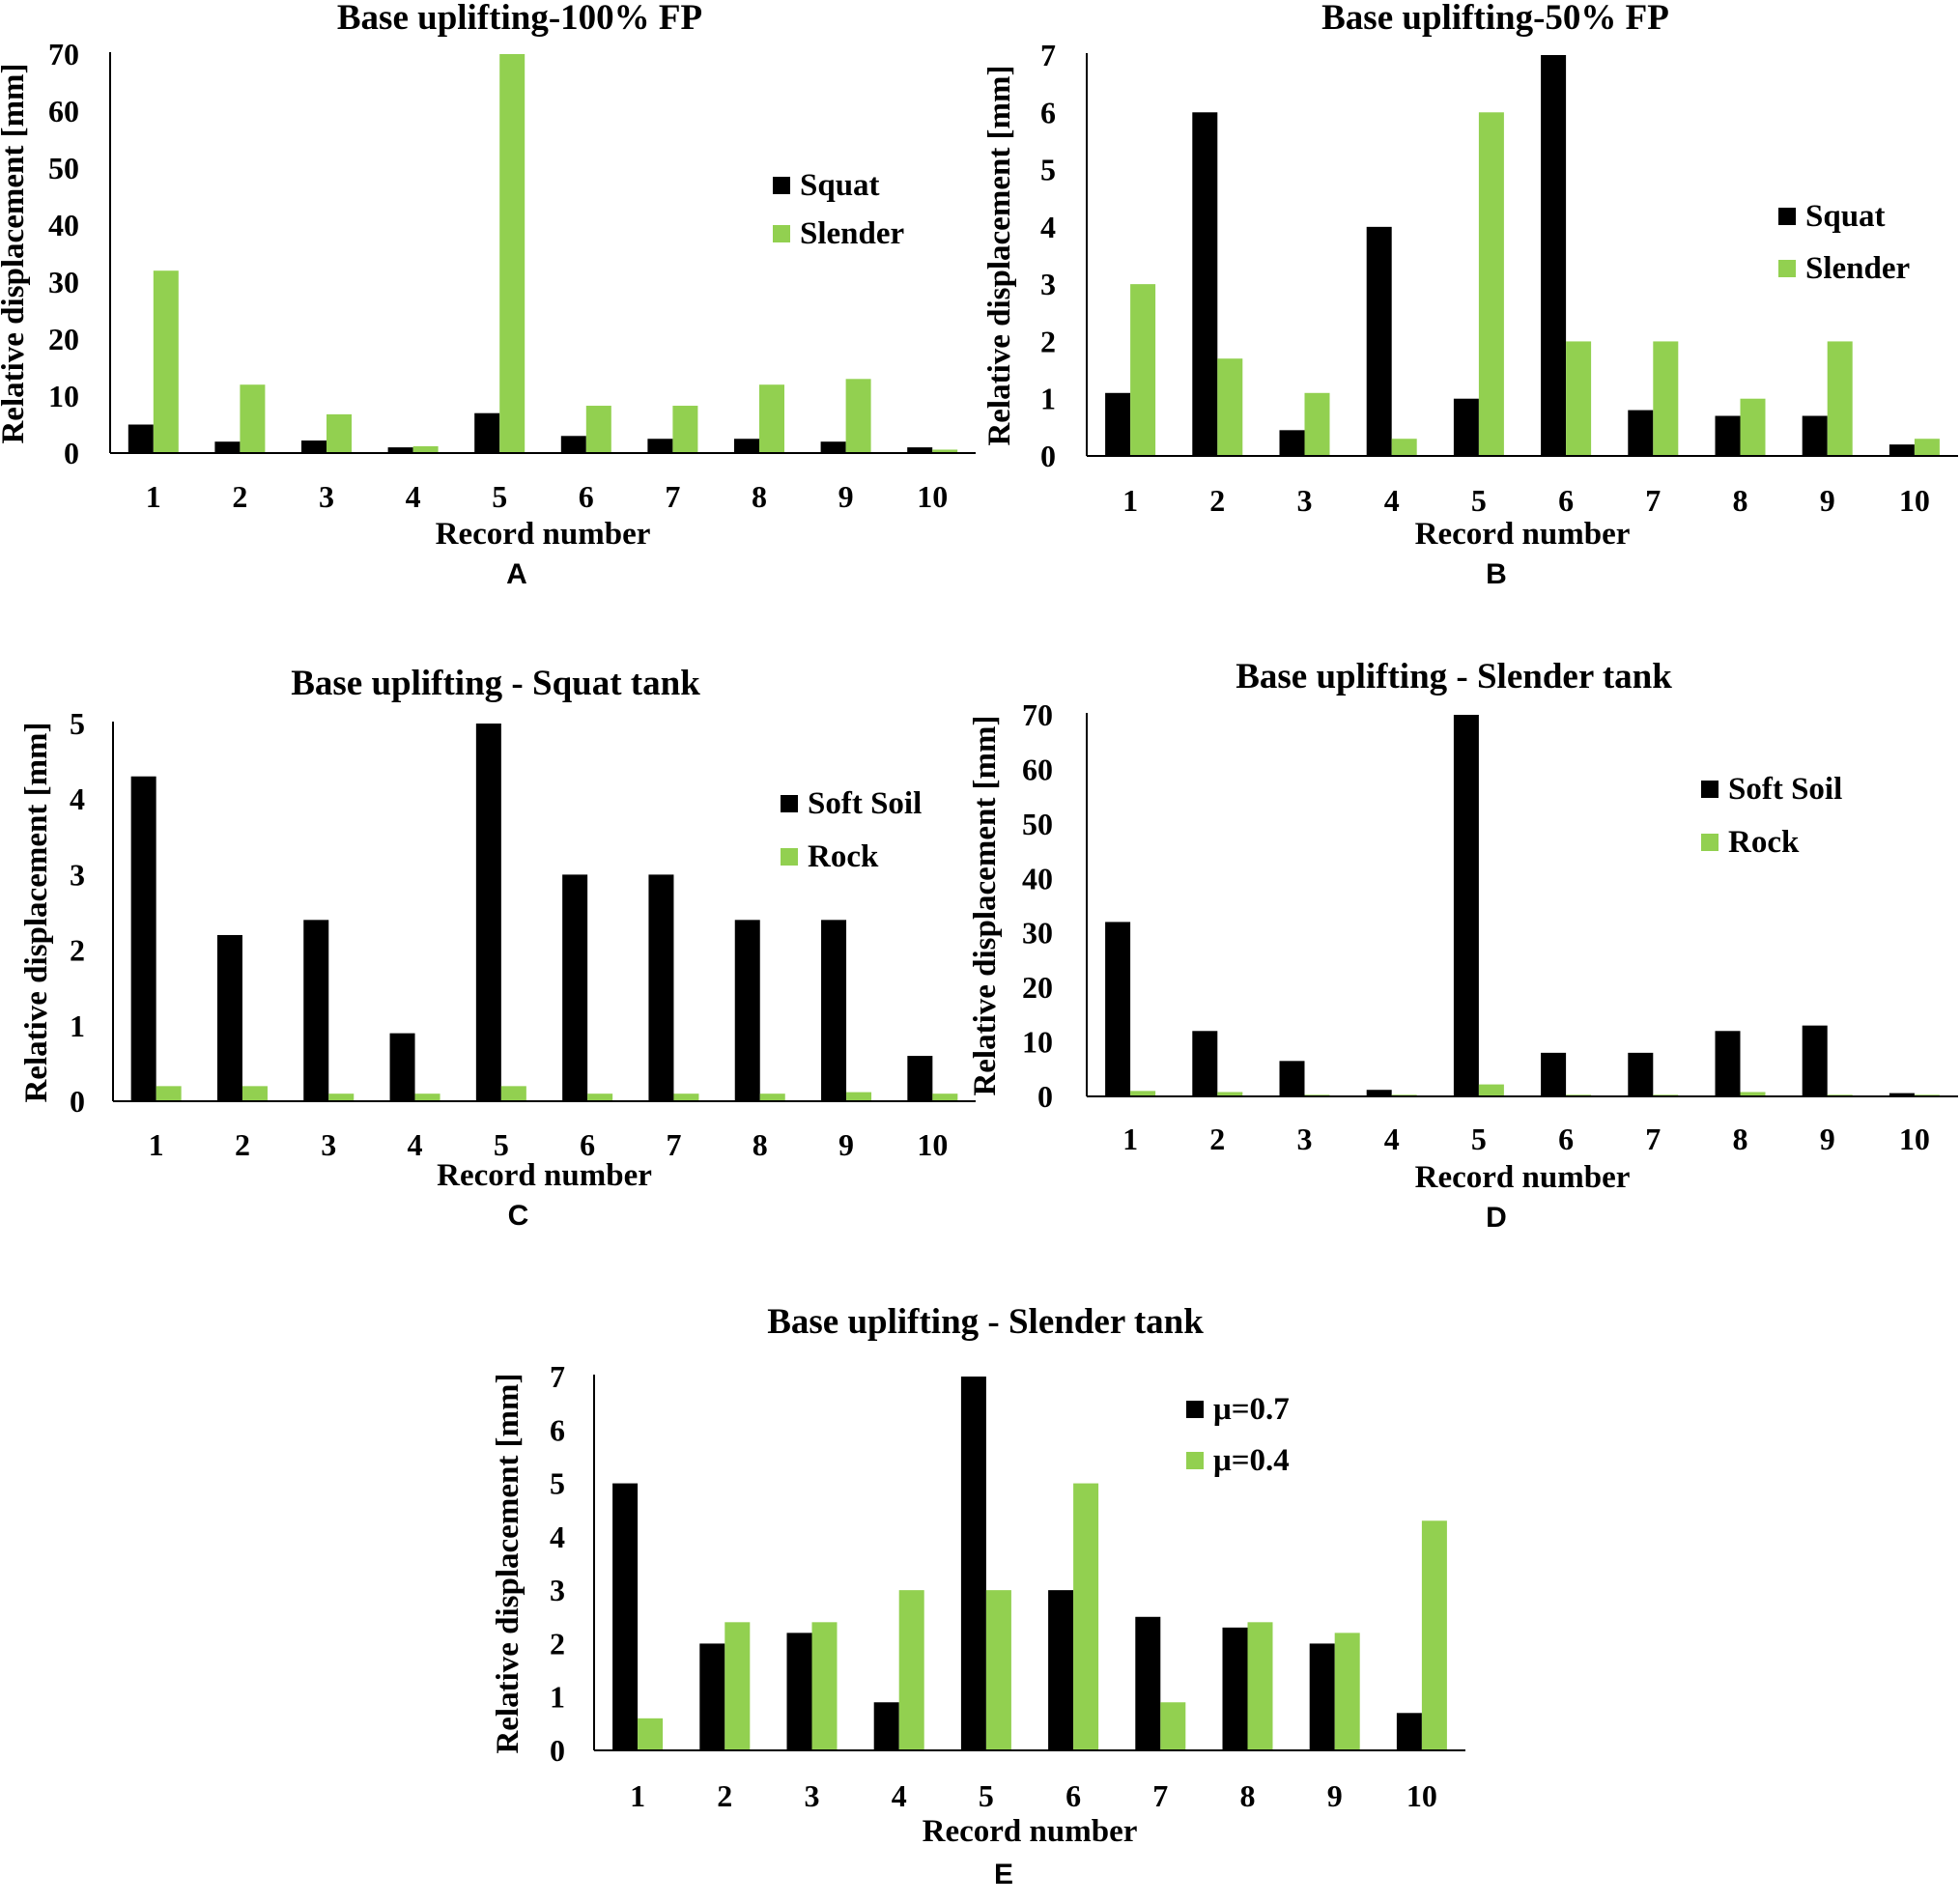 This screenshot has height=1903, width=1960. Describe the element at coordinates (243, 1144) in the screenshot. I see `chart-2-x-tick-label: 2` at that location.